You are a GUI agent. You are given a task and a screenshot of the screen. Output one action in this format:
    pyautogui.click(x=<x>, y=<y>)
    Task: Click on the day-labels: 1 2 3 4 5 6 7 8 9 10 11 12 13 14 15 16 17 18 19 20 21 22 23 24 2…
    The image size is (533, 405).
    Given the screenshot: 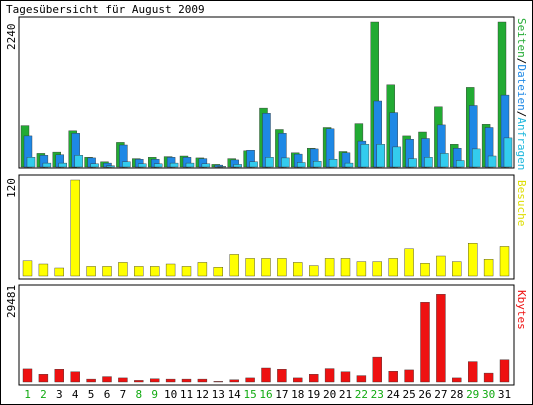 What is the action you would take?
    pyautogui.click(x=267, y=394)
    